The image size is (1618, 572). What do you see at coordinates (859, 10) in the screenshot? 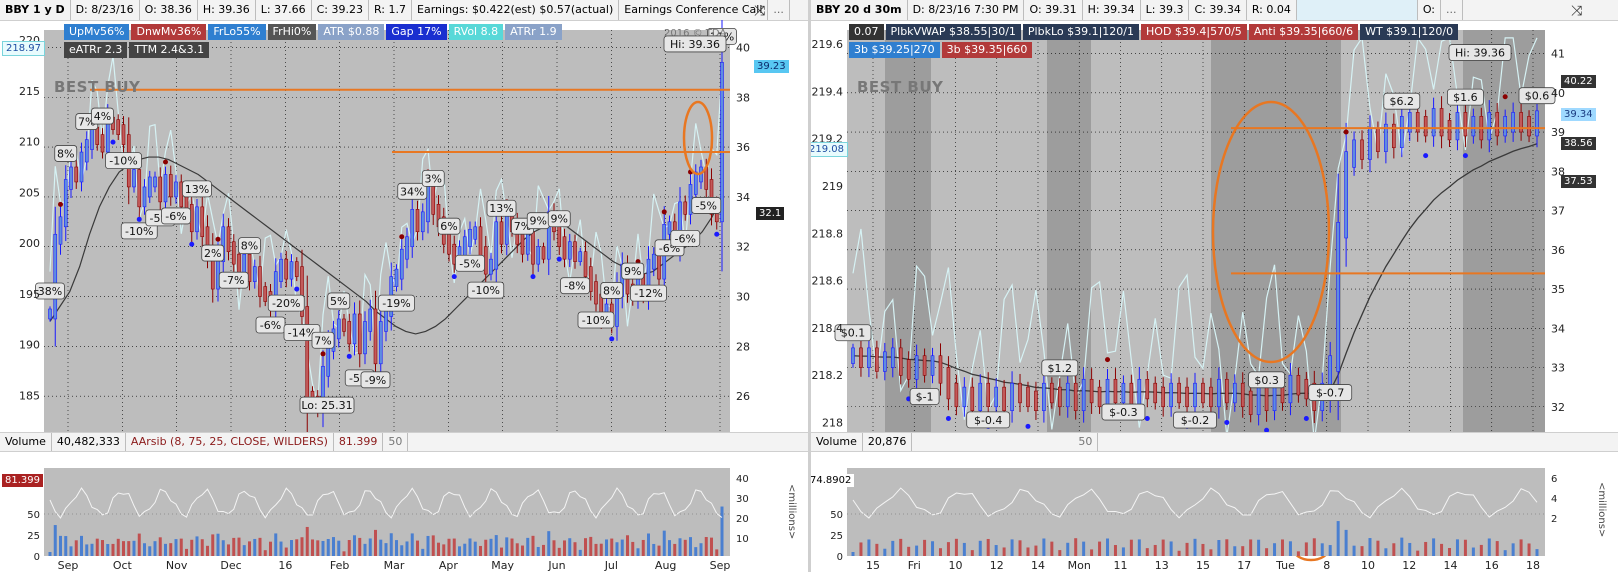
I see `symbol-period: BBY 20 d 30m` at bounding box center [859, 10].